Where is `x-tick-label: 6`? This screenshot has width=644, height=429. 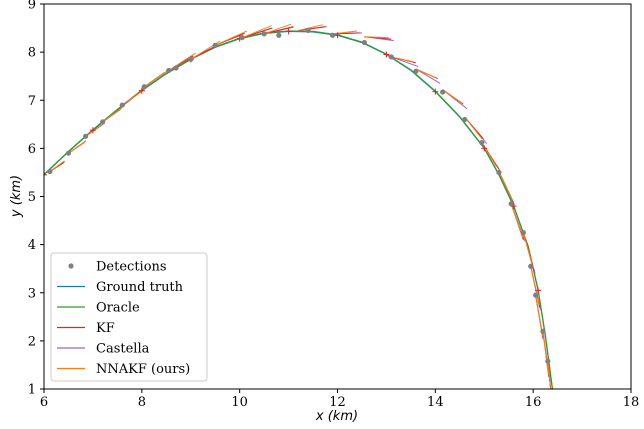
x-tick-label: 6 is located at coordinates (44, 402).